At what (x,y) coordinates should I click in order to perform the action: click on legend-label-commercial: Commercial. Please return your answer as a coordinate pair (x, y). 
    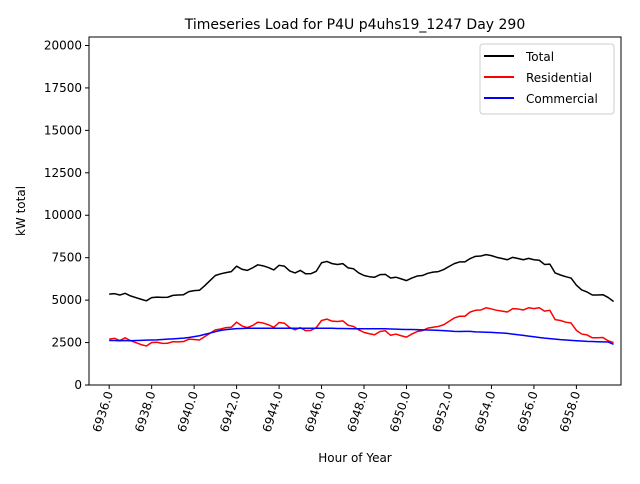
    Looking at the image, I should click on (562, 99).